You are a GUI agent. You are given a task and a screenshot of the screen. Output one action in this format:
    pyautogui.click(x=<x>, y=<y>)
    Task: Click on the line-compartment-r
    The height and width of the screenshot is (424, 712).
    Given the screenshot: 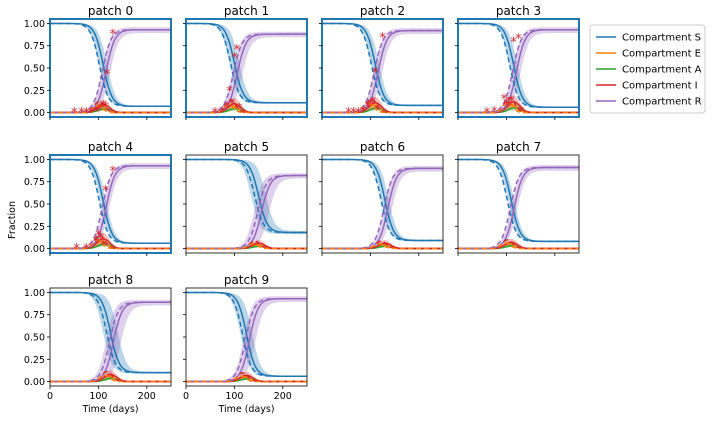 What is the action you would take?
    pyautogui.click(x=246, y=212)
    